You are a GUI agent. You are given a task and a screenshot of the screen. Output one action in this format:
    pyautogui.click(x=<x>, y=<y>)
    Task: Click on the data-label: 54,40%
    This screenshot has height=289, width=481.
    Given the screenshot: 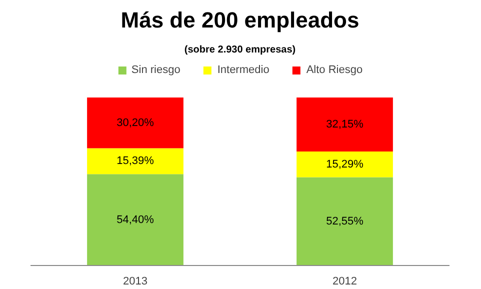 What is the action you would take?
    pyautogui.click(x=135, y=220)
    